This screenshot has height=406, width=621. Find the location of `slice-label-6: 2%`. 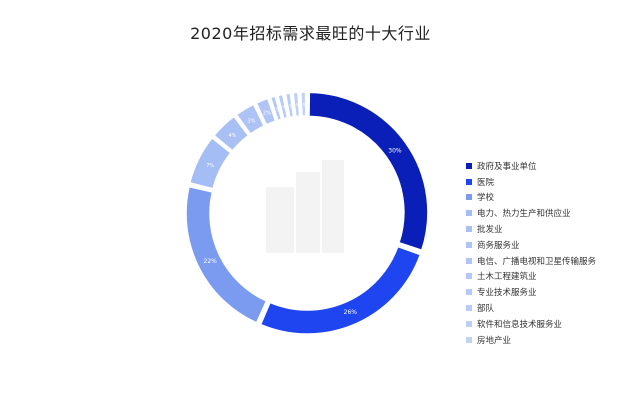

slice-label-6: 2% is located at coordinates (267, 114).